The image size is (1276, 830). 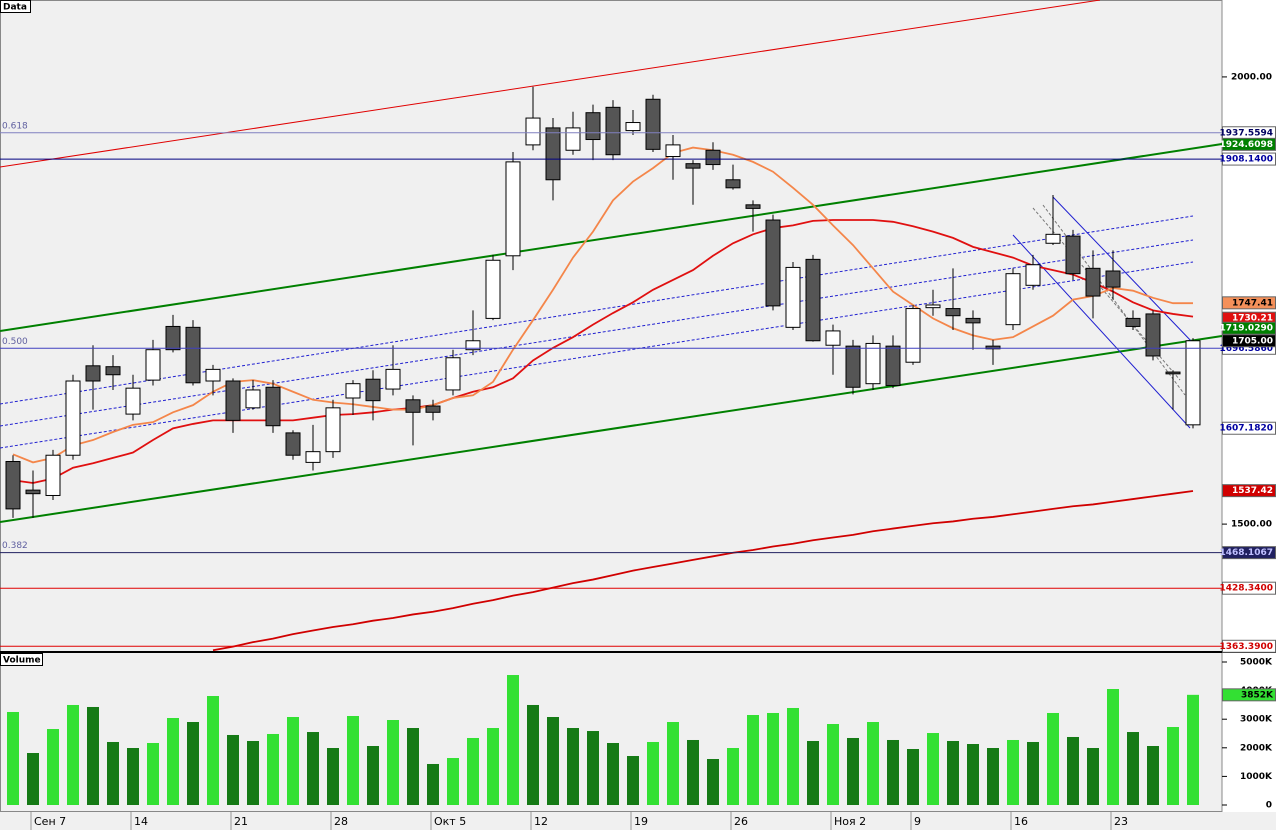 What do you see at coordinates (1252, 491) in the screenshot?
I see `price-marker-label: 1537.42` at bounding box center [1252, 491].